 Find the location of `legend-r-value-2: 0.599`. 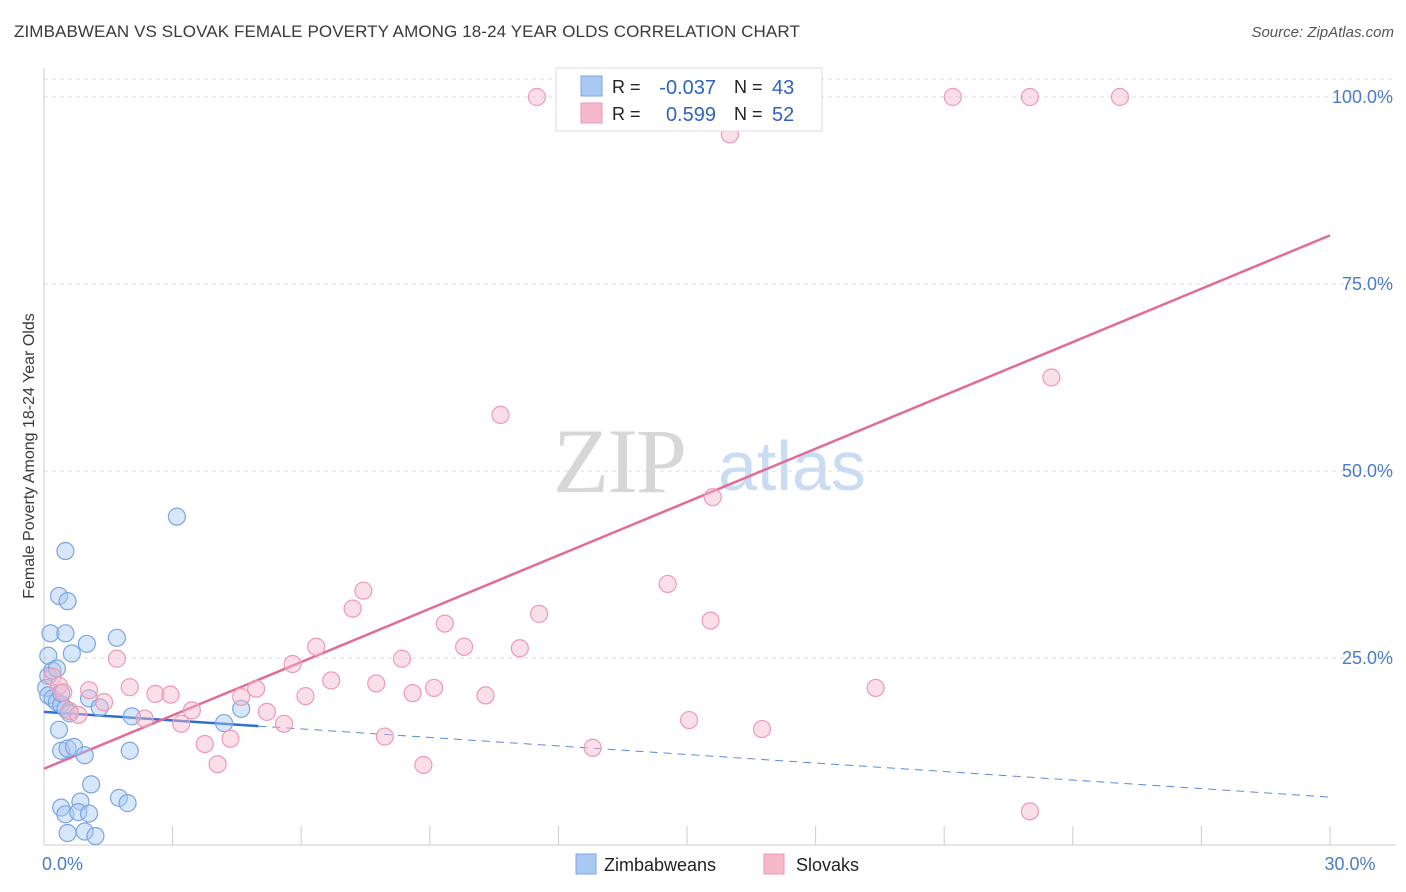

legend-r-value-2: 0.599 is located at coordinates (691, 115).